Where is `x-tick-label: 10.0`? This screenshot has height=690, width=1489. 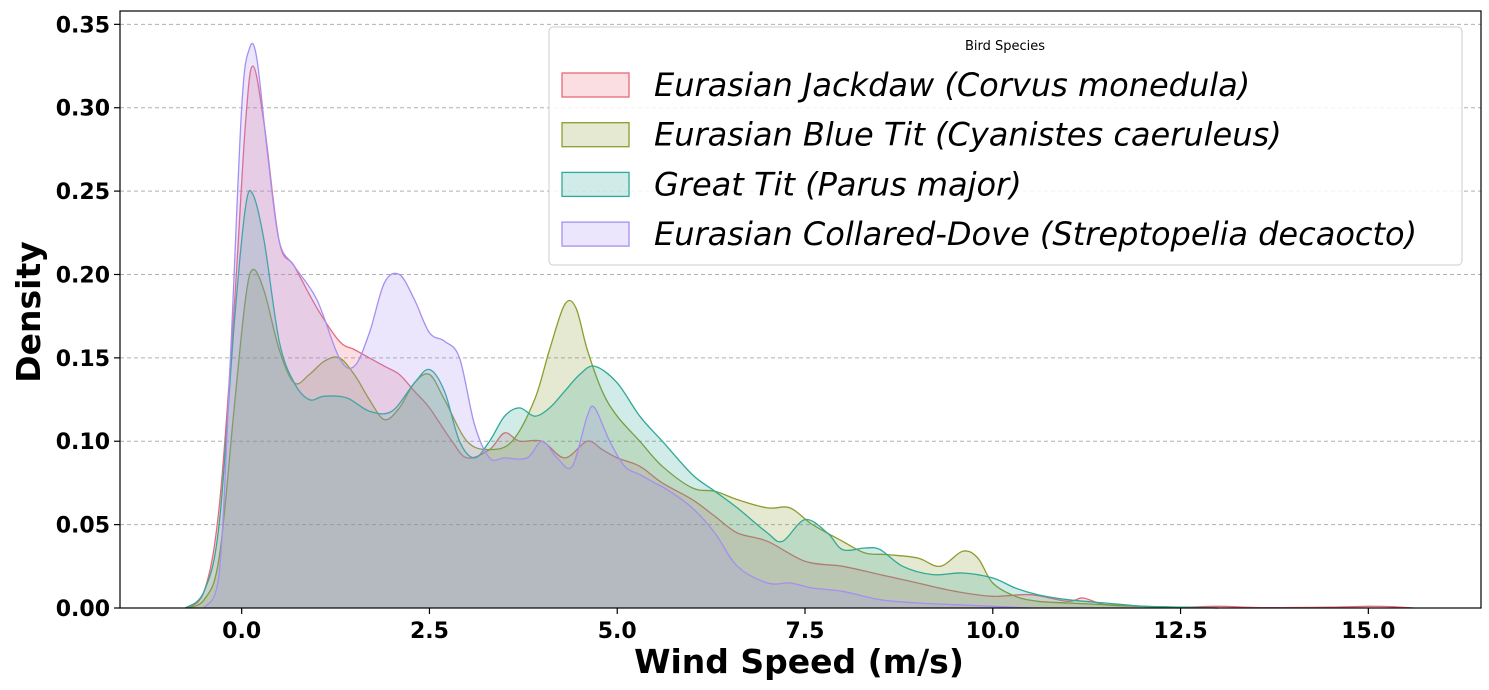 x-tick-label: 10.0 is located at coordinates (993, 631).